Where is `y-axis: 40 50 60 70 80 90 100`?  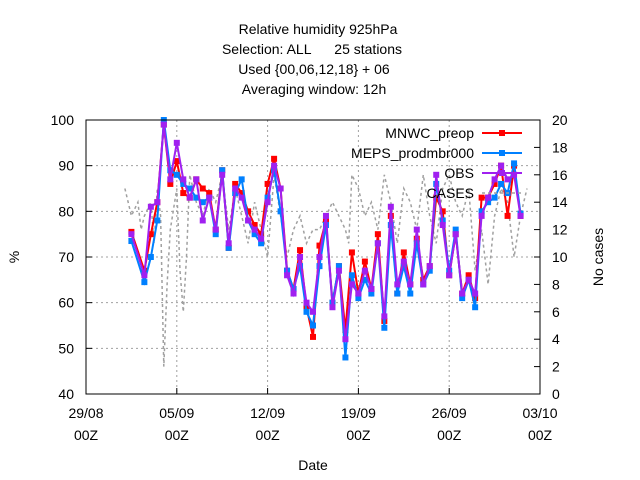
y-axis: 40 50 60 70 80 90 100 is located at coordinates (71, 257).